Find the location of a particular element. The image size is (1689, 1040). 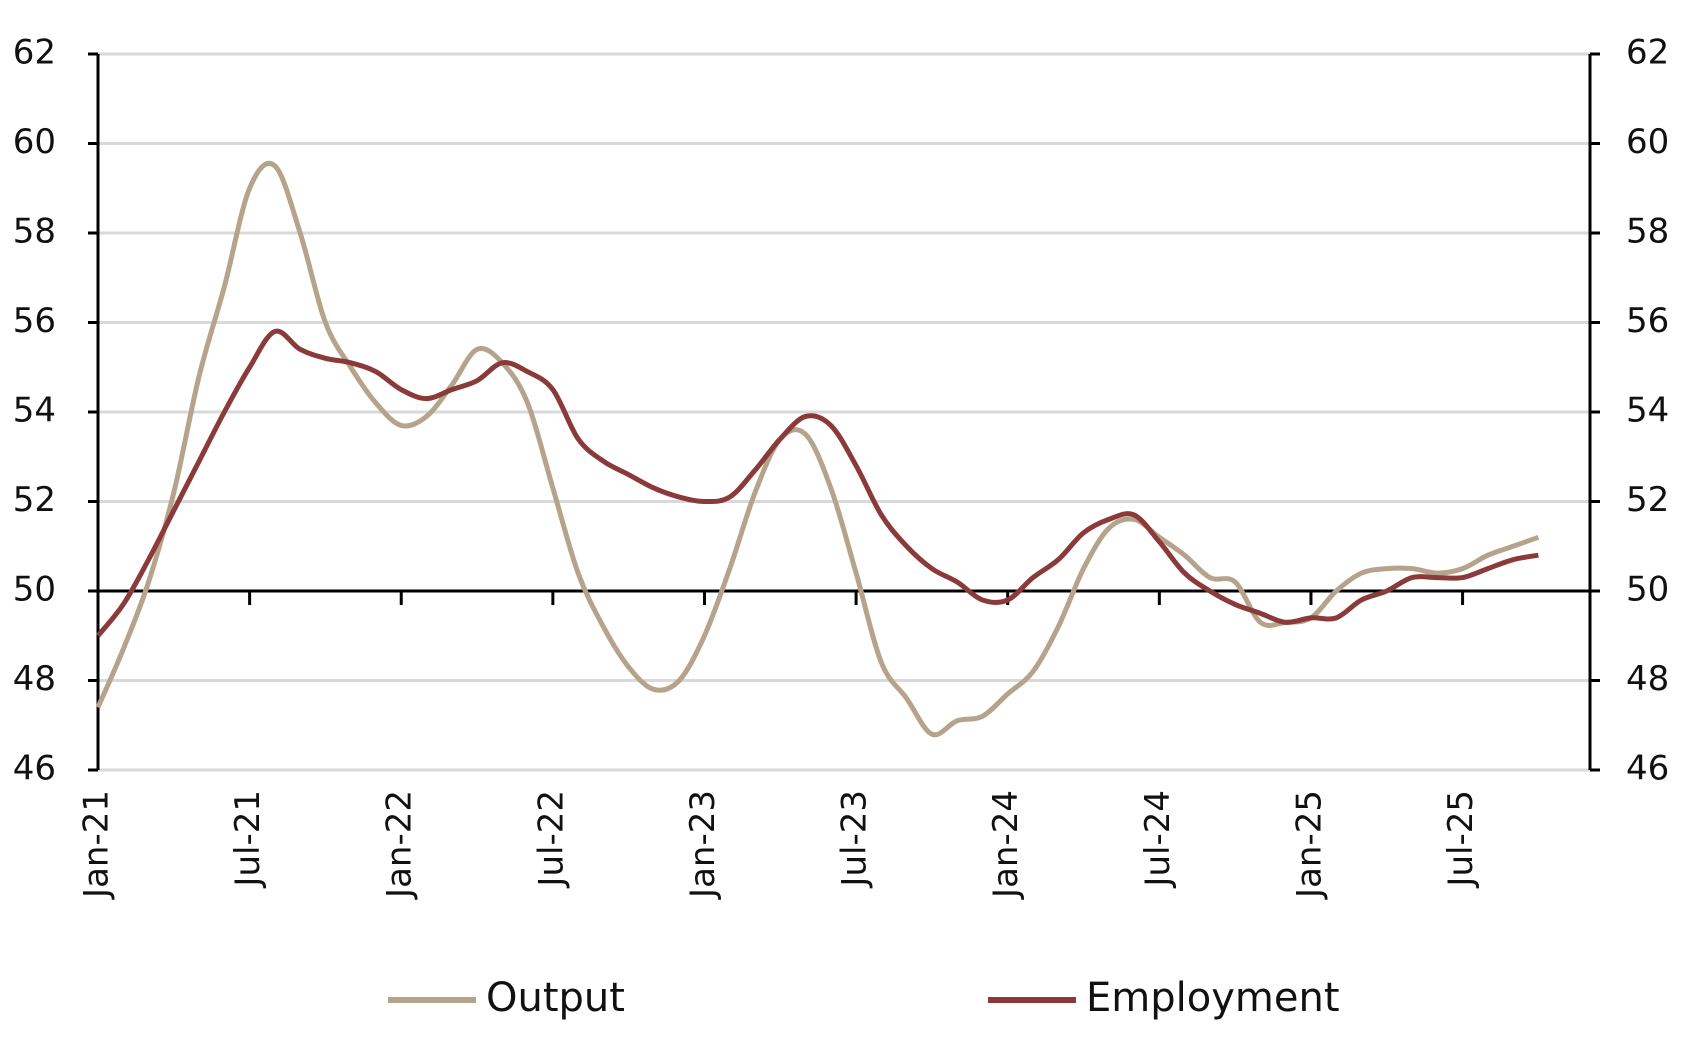

y-tick-label: 56 is located at coordinates (34, 321).